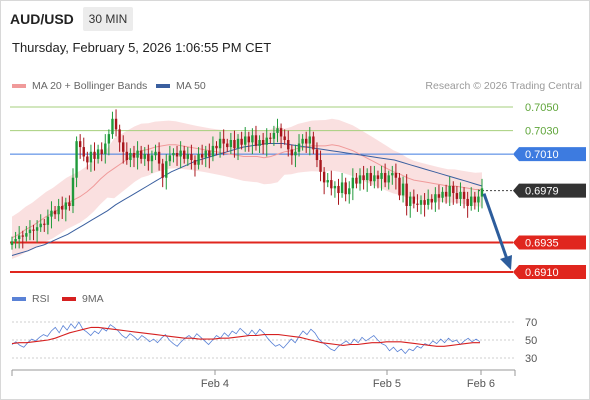  What do you see at coordinates (542, 132) in the screenshot?
I see `level-label-0-7030: 0.7030` at bounding box center [542, 132].